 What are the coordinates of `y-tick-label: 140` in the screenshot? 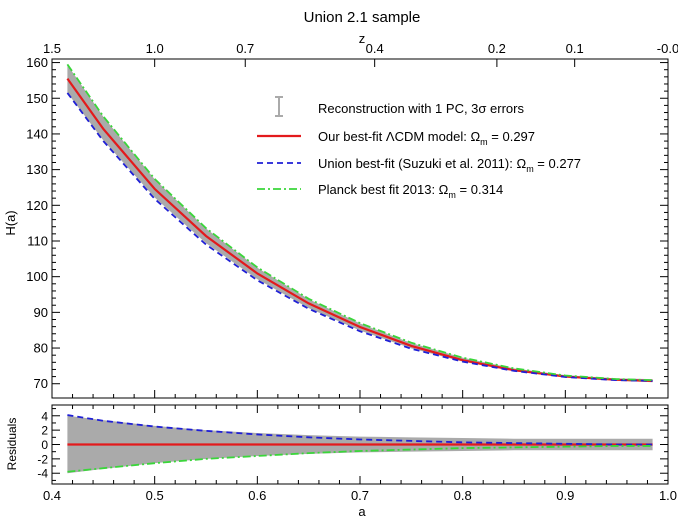 It's located at (37, 133).